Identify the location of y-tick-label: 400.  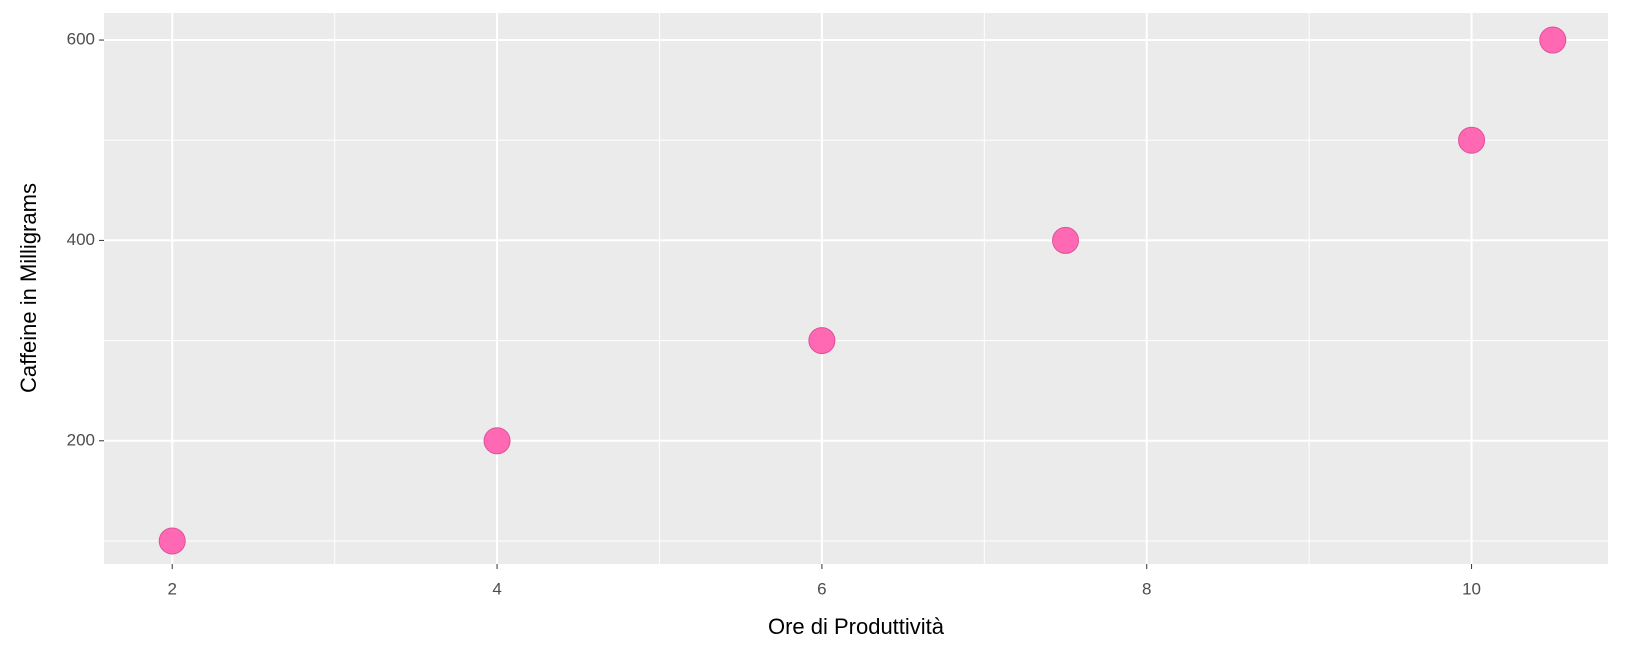
(81, 239).